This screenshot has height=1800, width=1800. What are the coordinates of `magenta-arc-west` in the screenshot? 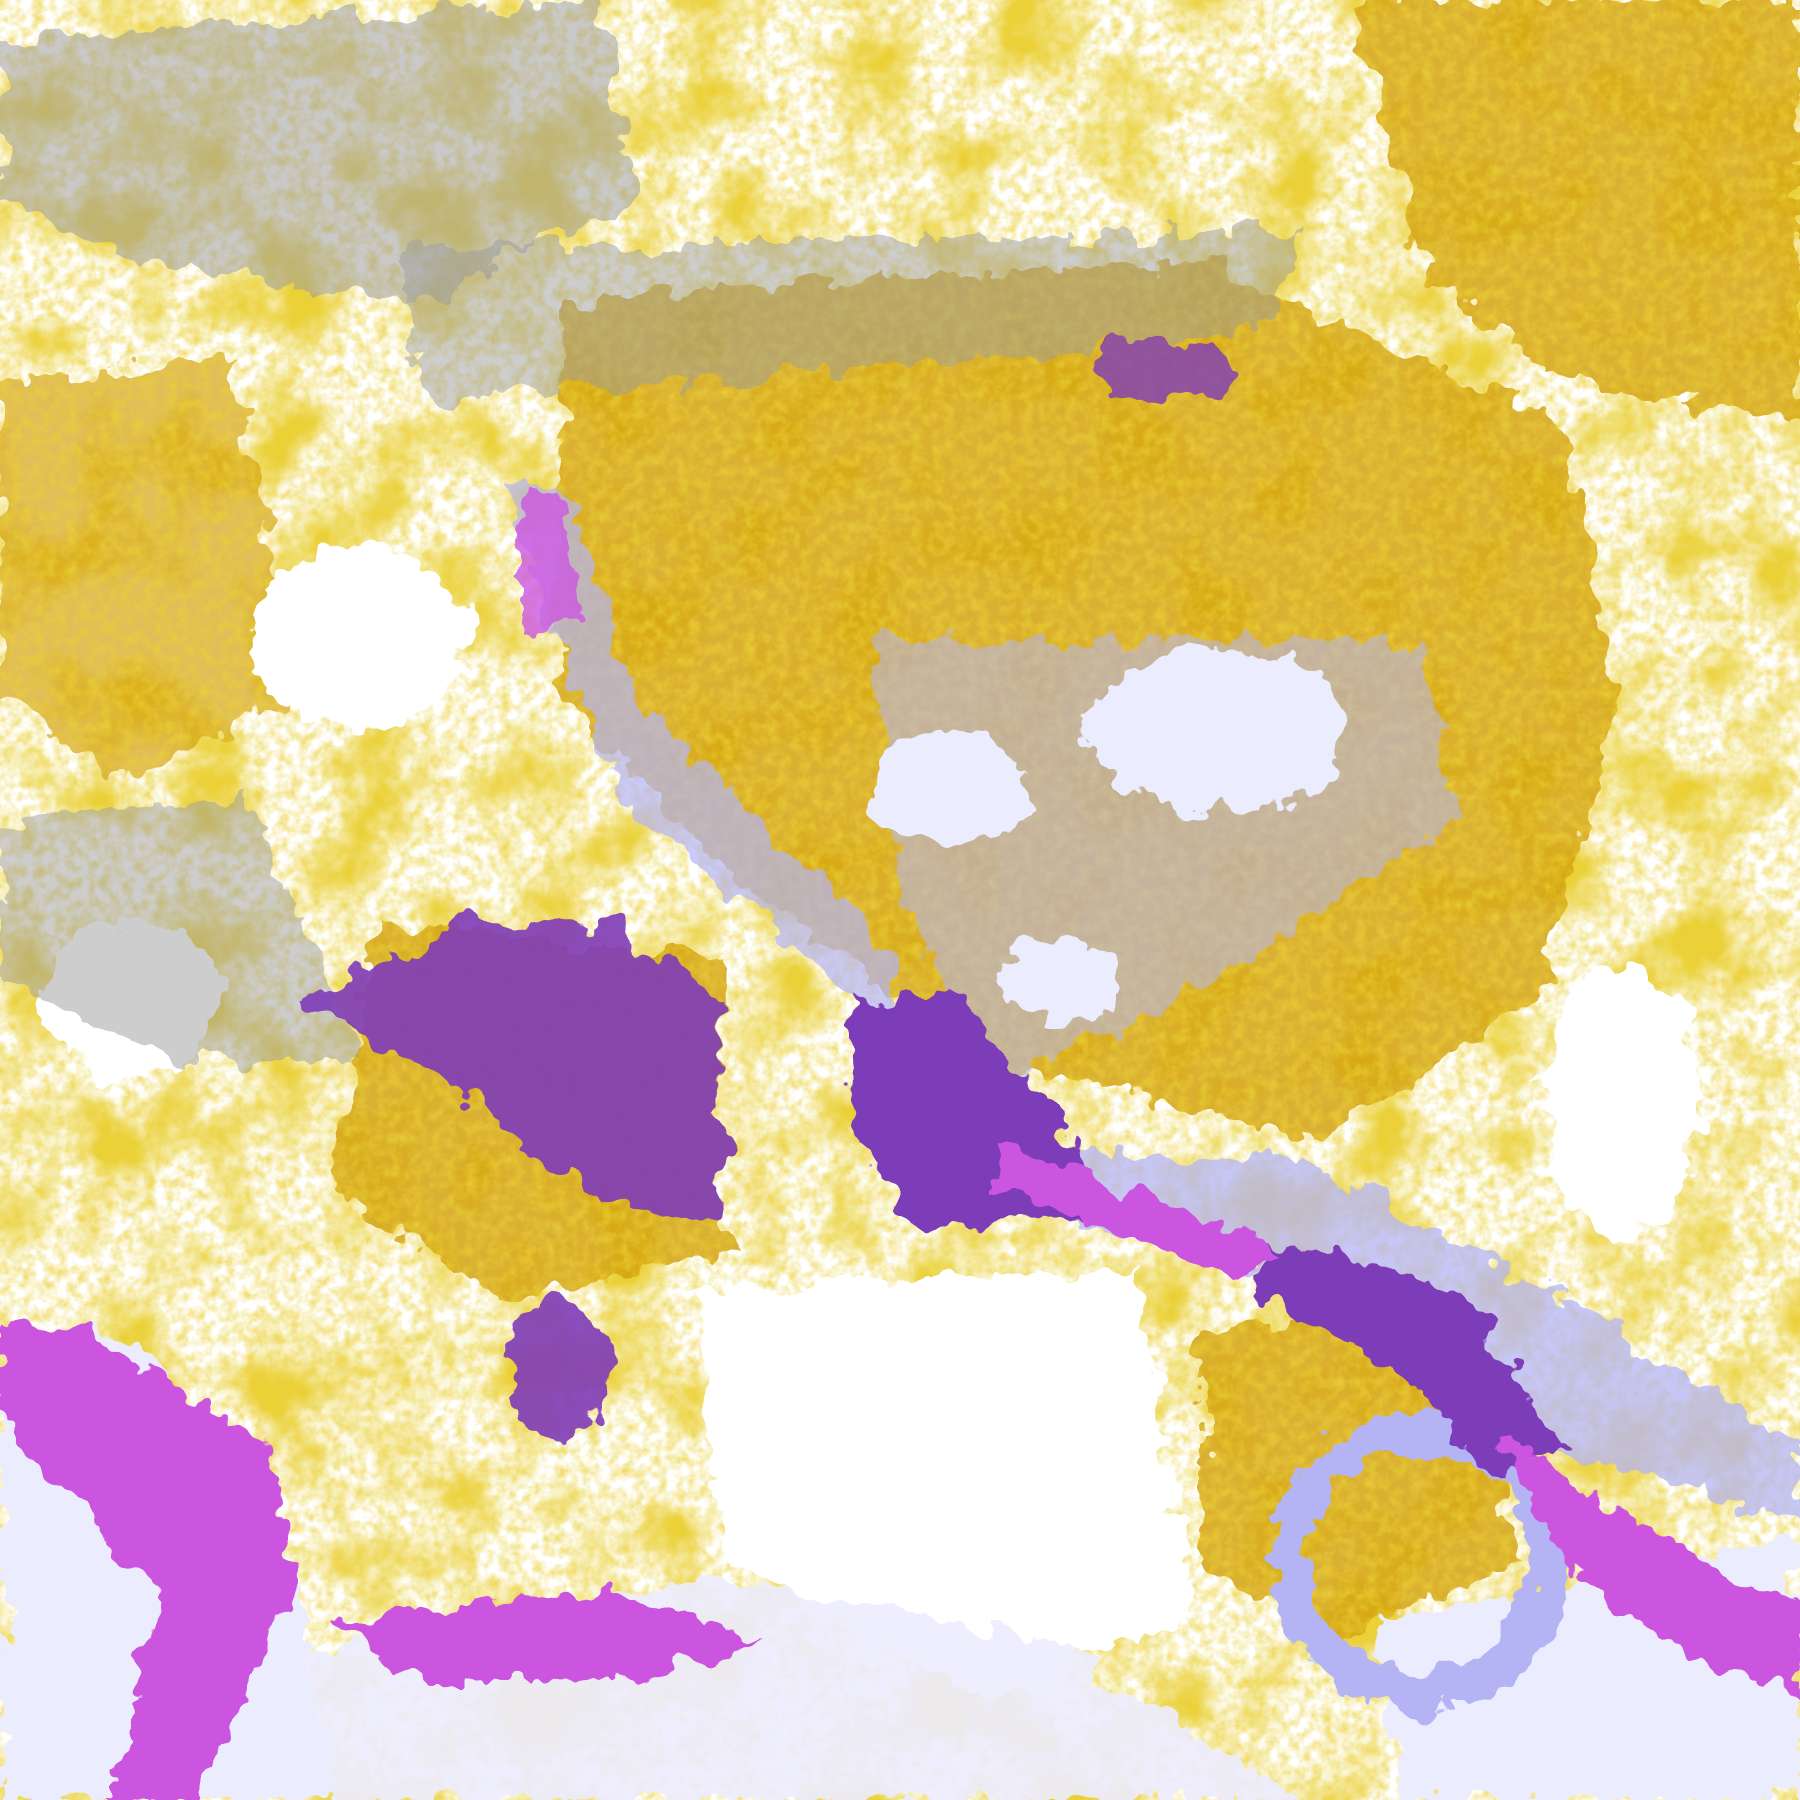 It's located at (550, 560).